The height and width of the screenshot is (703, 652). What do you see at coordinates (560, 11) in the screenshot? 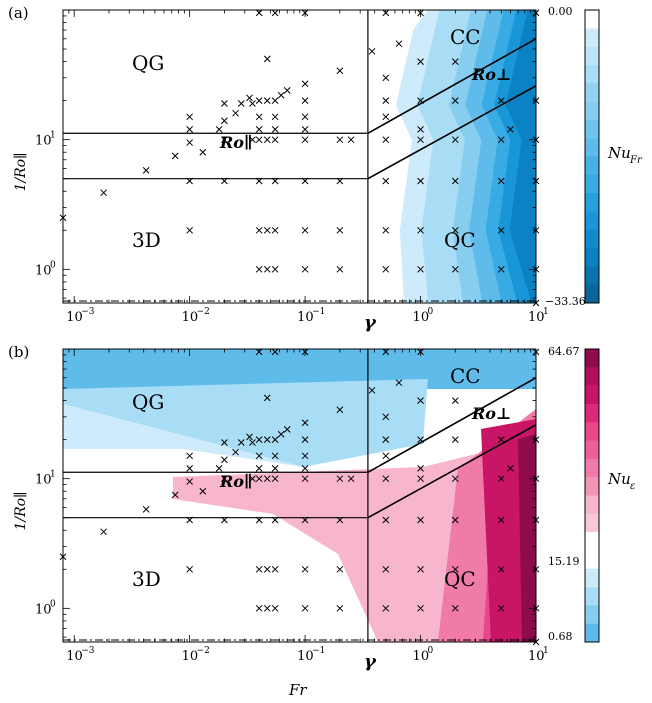
I see `panel-a-colorbar-top: 0.00` at bounding box center [560, 11].